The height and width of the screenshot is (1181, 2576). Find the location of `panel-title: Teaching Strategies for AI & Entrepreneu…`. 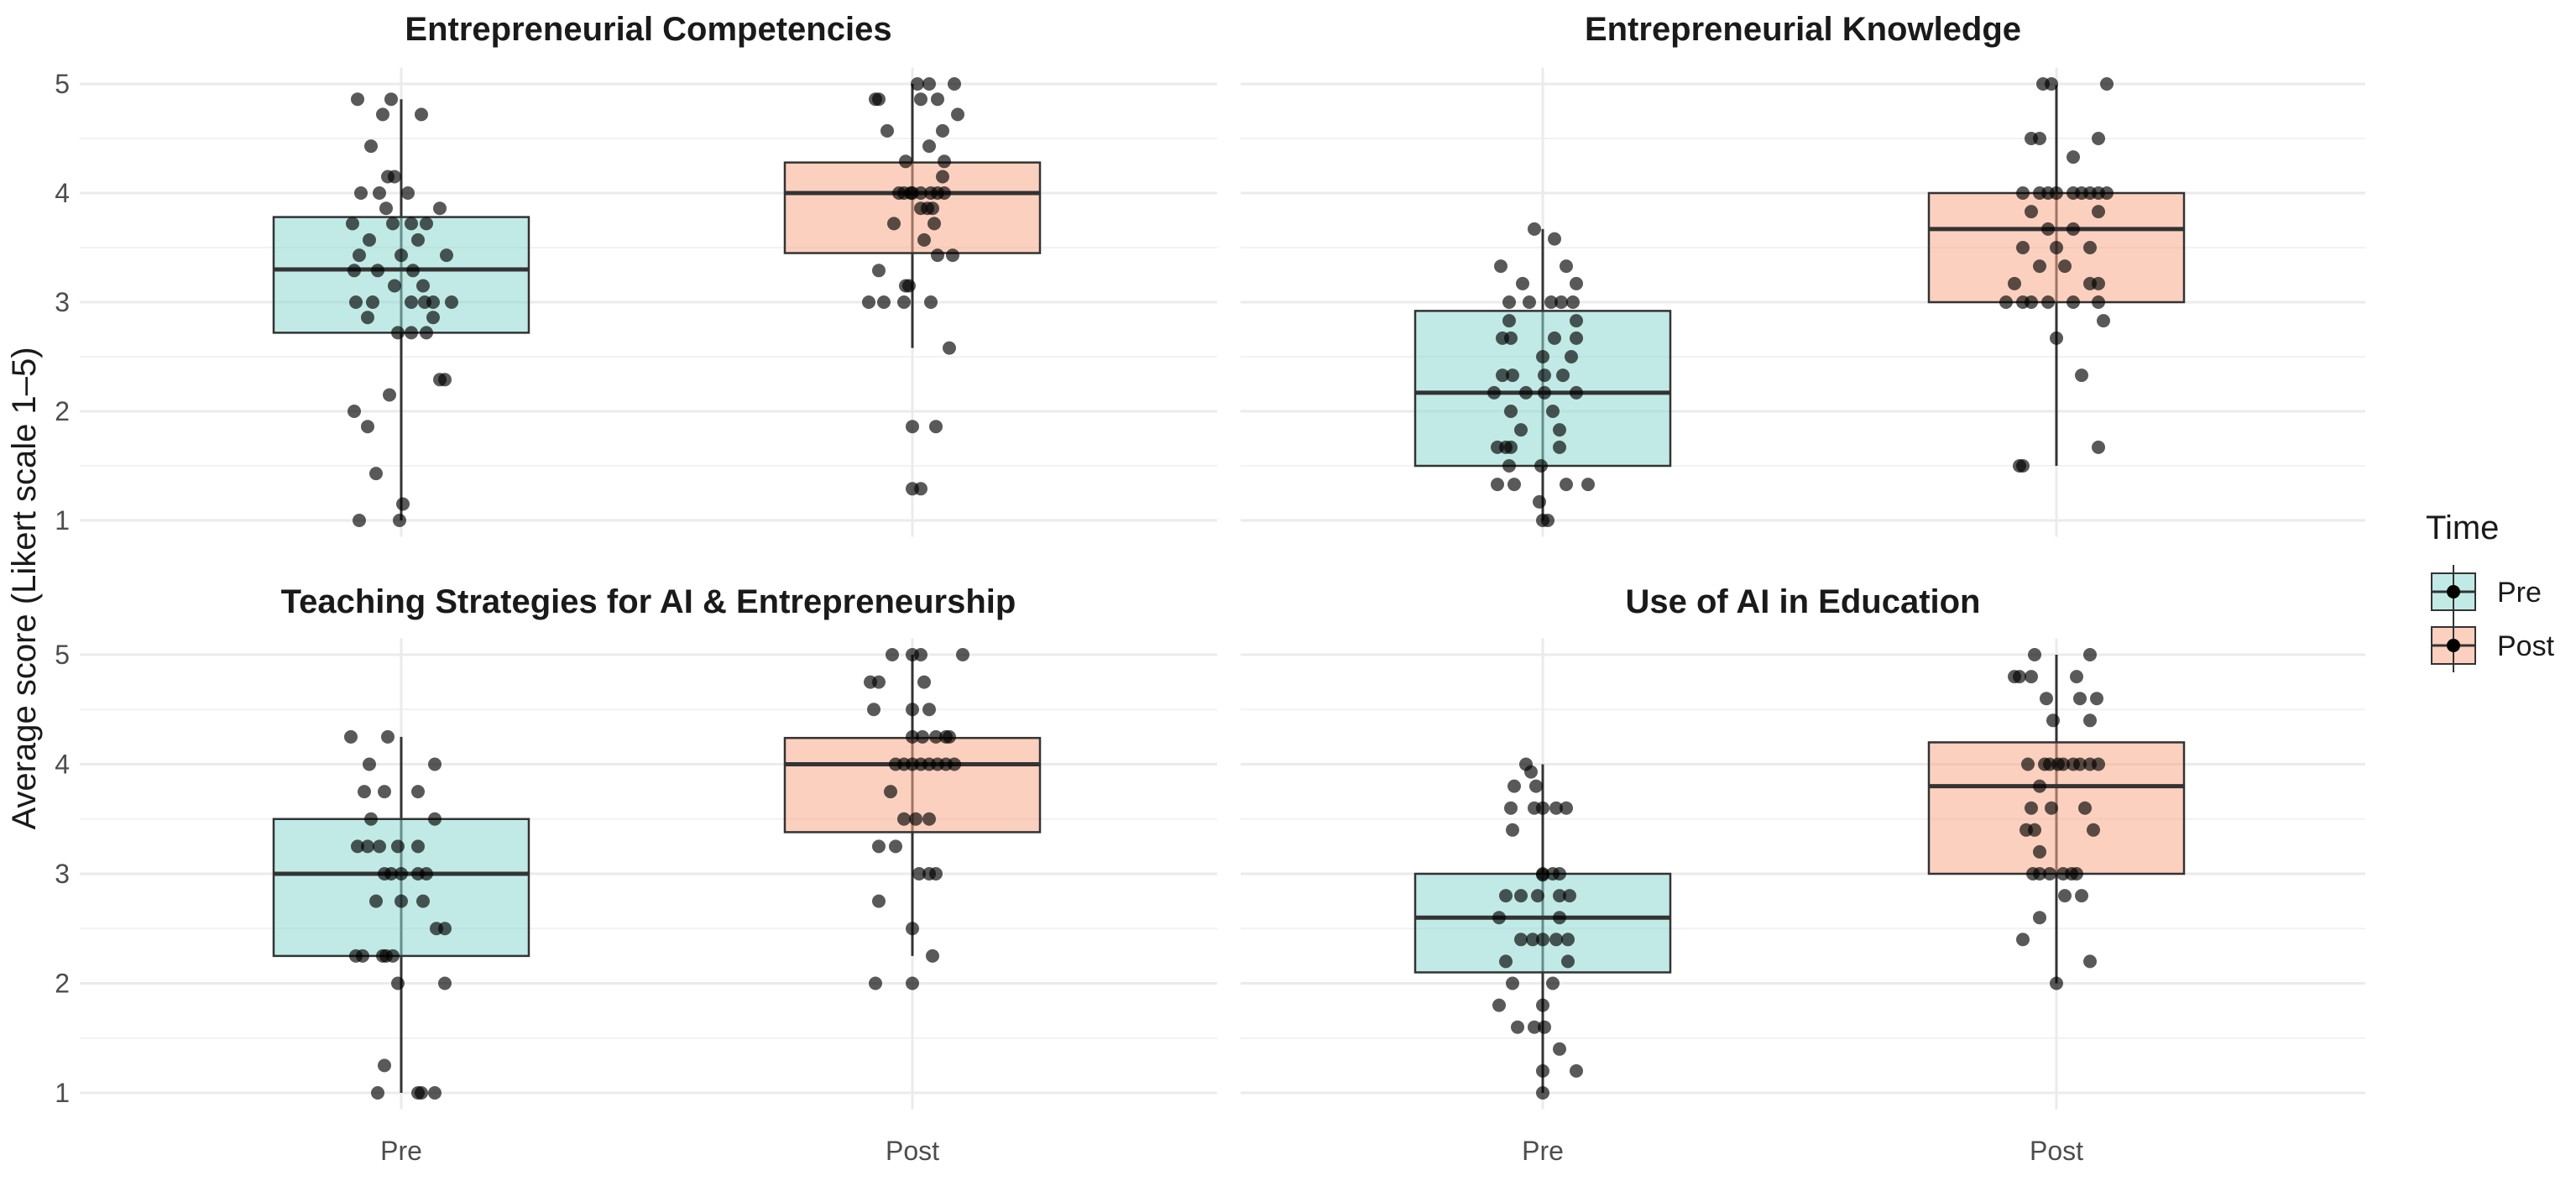

panel-title: Teaching Strategies for AI & Entrepreneu… is located at coordinates (648, 601).